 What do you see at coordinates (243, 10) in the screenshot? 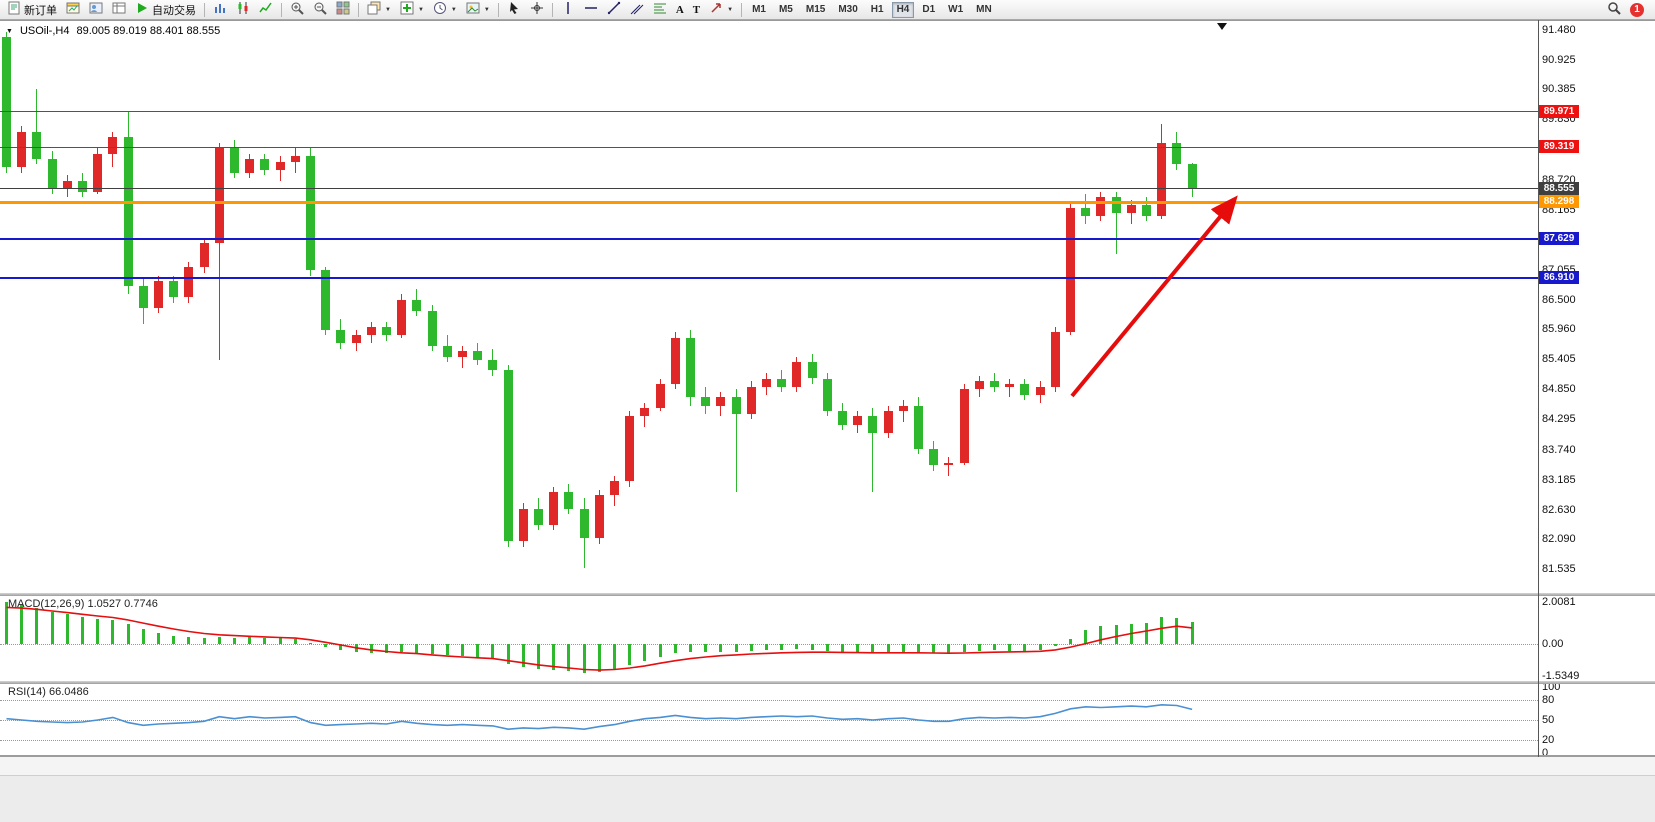
I see `candlestick-chart-button` at bounding box center [243, 10].